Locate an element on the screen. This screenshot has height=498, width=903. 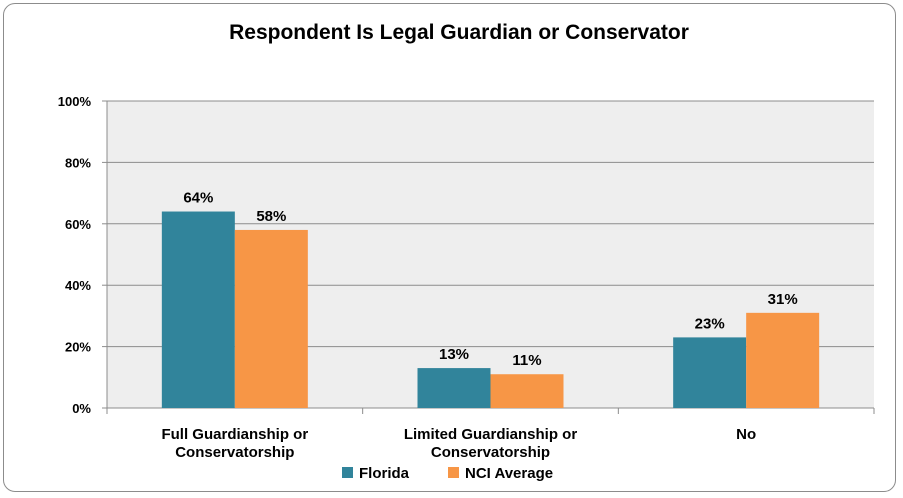
data-label: 13% is located at coordinates (454, 354).